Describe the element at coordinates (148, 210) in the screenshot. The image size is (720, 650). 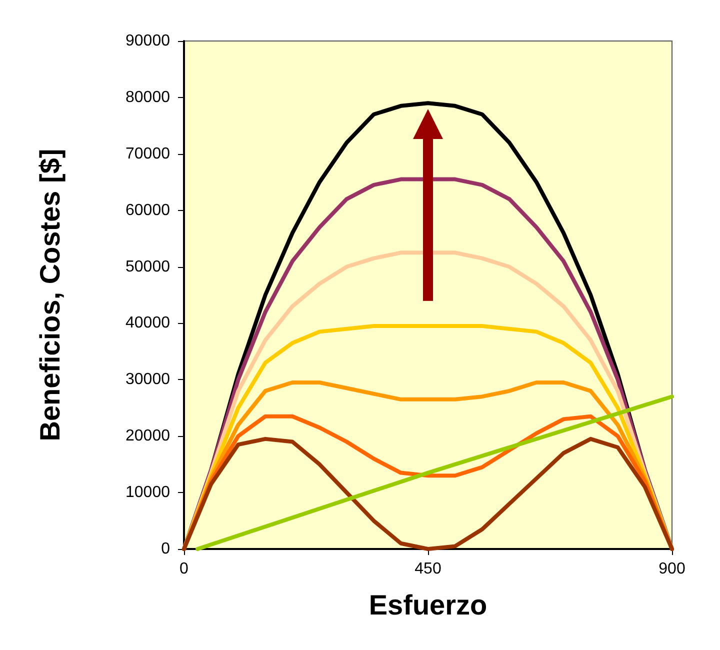
I see `y-tick-label: 60000` at that location.